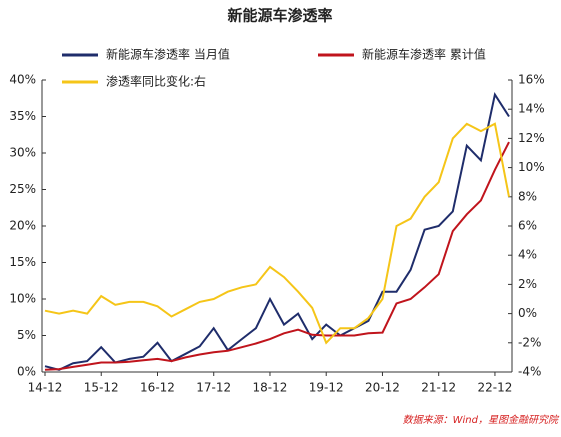 The height and width of the screenshot is (437, 561). What do you see at coordinates (22, 116) in the screenshot?
I see `y-tick-label: 35%` at bounding box center [22, 116].